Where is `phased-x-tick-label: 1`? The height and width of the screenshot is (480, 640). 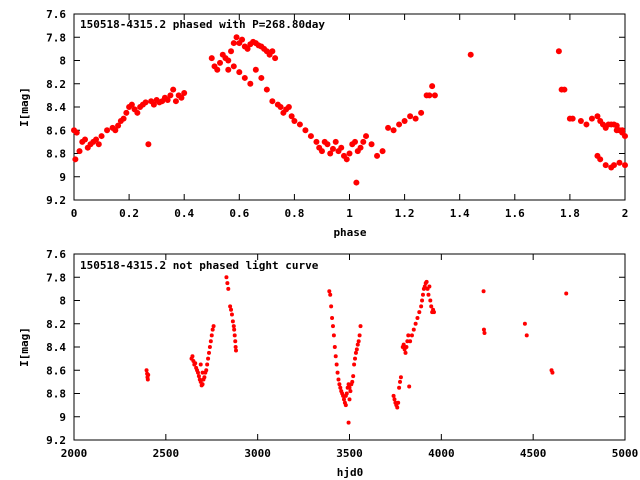
phased-x-tick-label: 1 is located at coordinates (349, 213).